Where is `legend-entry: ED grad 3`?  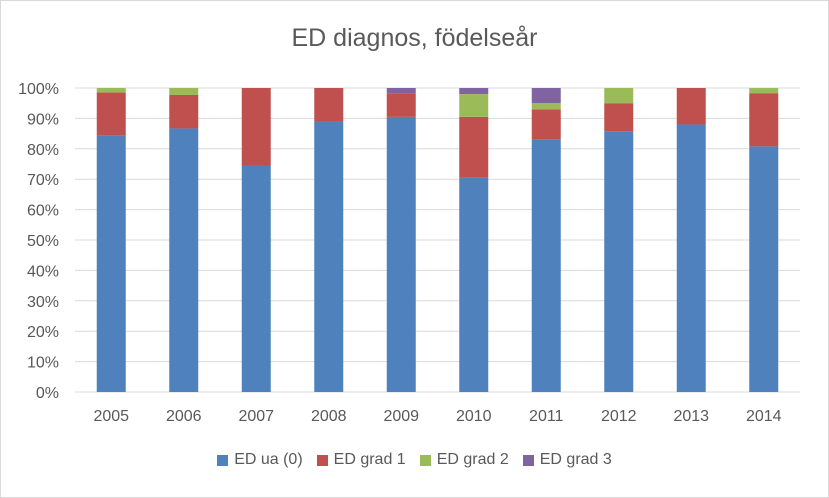
legend-entry: ED grad 3 is located at coordinates (567, 460).